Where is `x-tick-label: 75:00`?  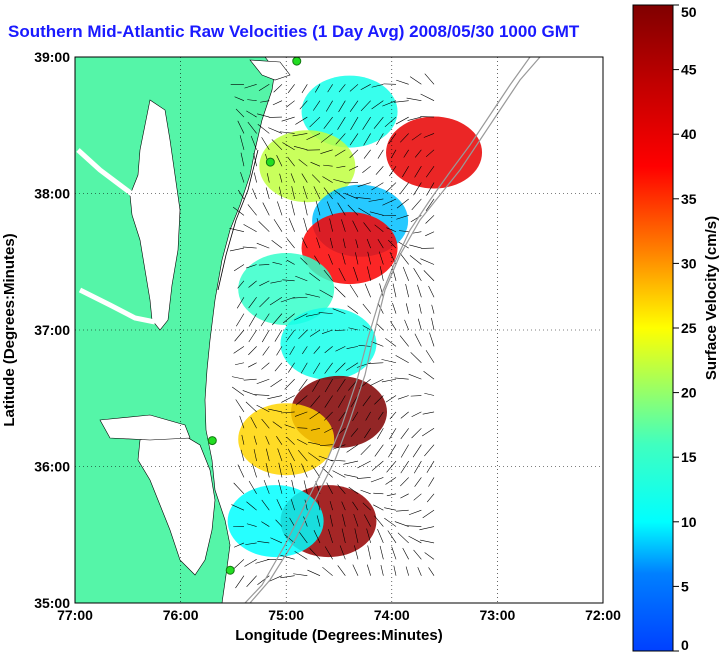 x-tick-label: 75:00 is located at coordinates (286, 615).